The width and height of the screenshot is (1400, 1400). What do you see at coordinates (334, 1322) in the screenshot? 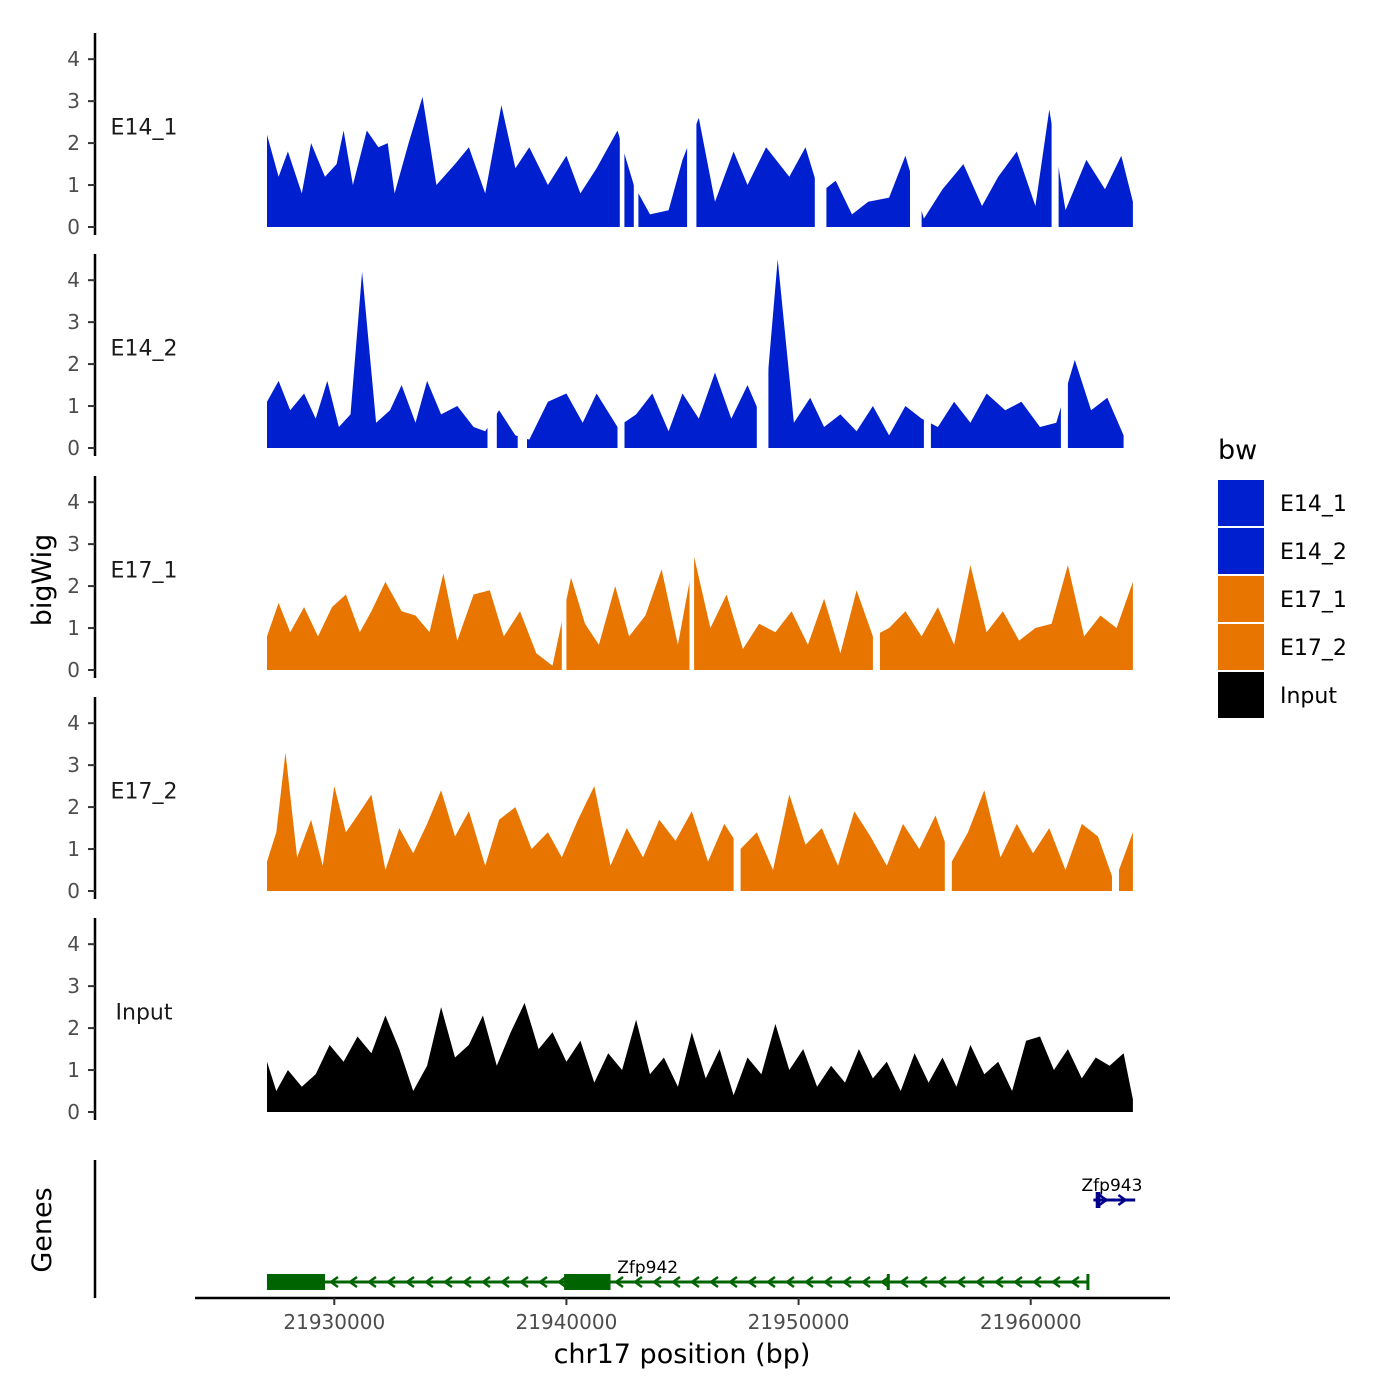
I see `x-tick-label: 21930000` at bounding box center [334, 1322].